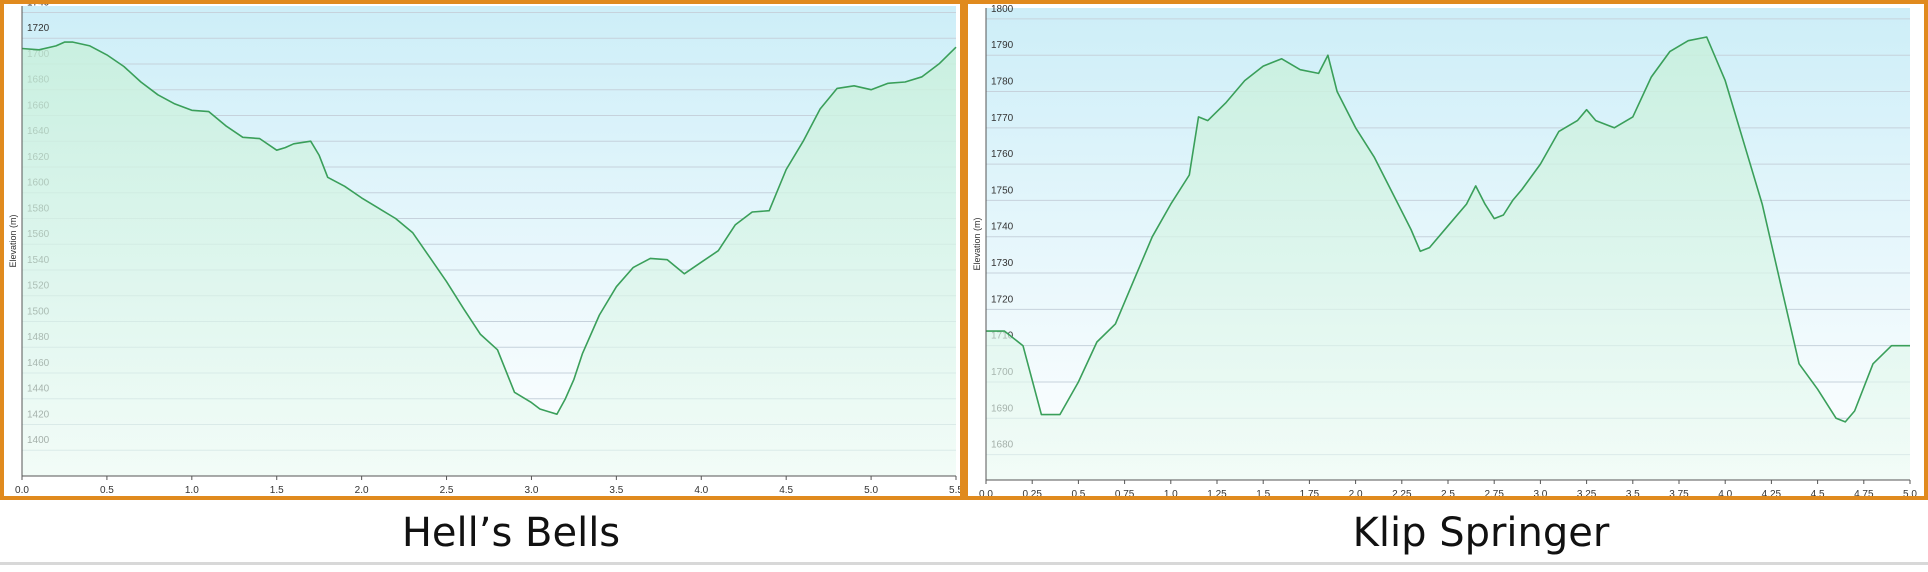 Image resolution: width=1928 pixels, height=572 pixels. I want to click on x-tick-label: 2.75, so click(1494, 494).